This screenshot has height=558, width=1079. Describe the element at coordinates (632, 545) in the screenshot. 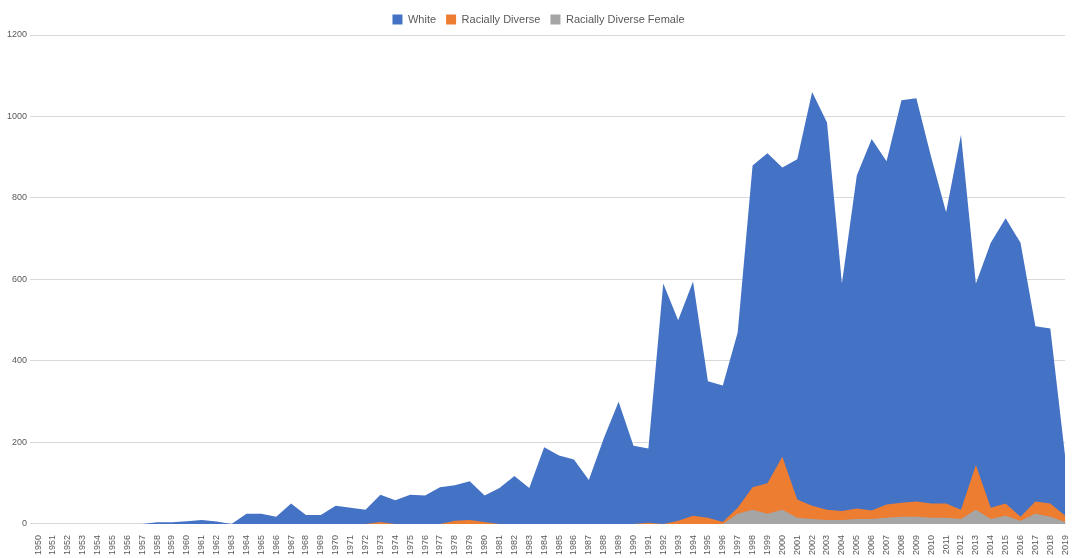

I see `x-tick-label: 1990` at that location.